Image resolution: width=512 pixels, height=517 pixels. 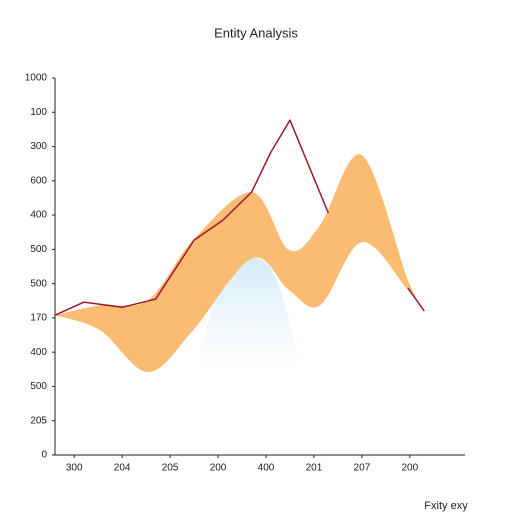 What do you see at coordinates (38, 180) in the screenshot?
I see `y-tick-label: 600` at bounding box center [38, 180].